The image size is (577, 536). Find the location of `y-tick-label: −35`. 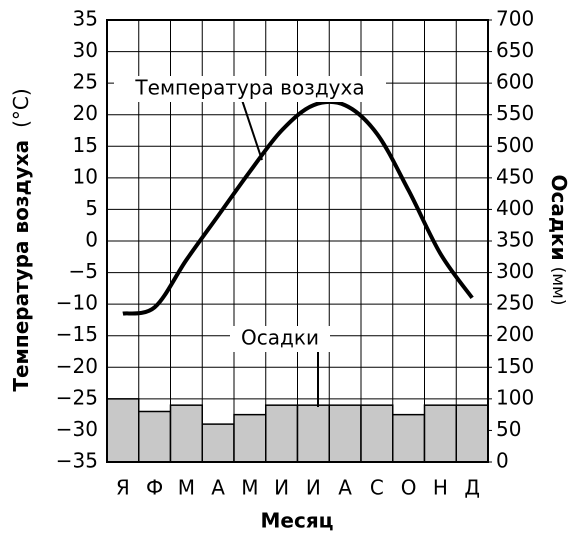

y-tick-label: −35 is located at coordinates (77, 461).